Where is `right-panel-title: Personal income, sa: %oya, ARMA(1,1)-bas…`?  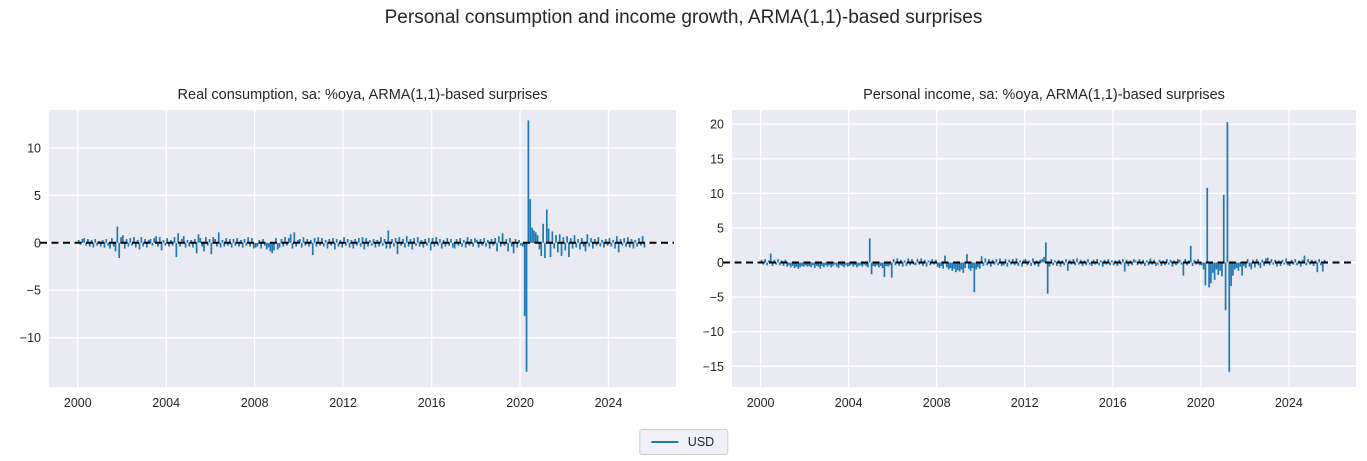 right-panel-title: Personal income, sa: %oya, ARMA(1,1)-bas… is located at coordinates (1044, 95).